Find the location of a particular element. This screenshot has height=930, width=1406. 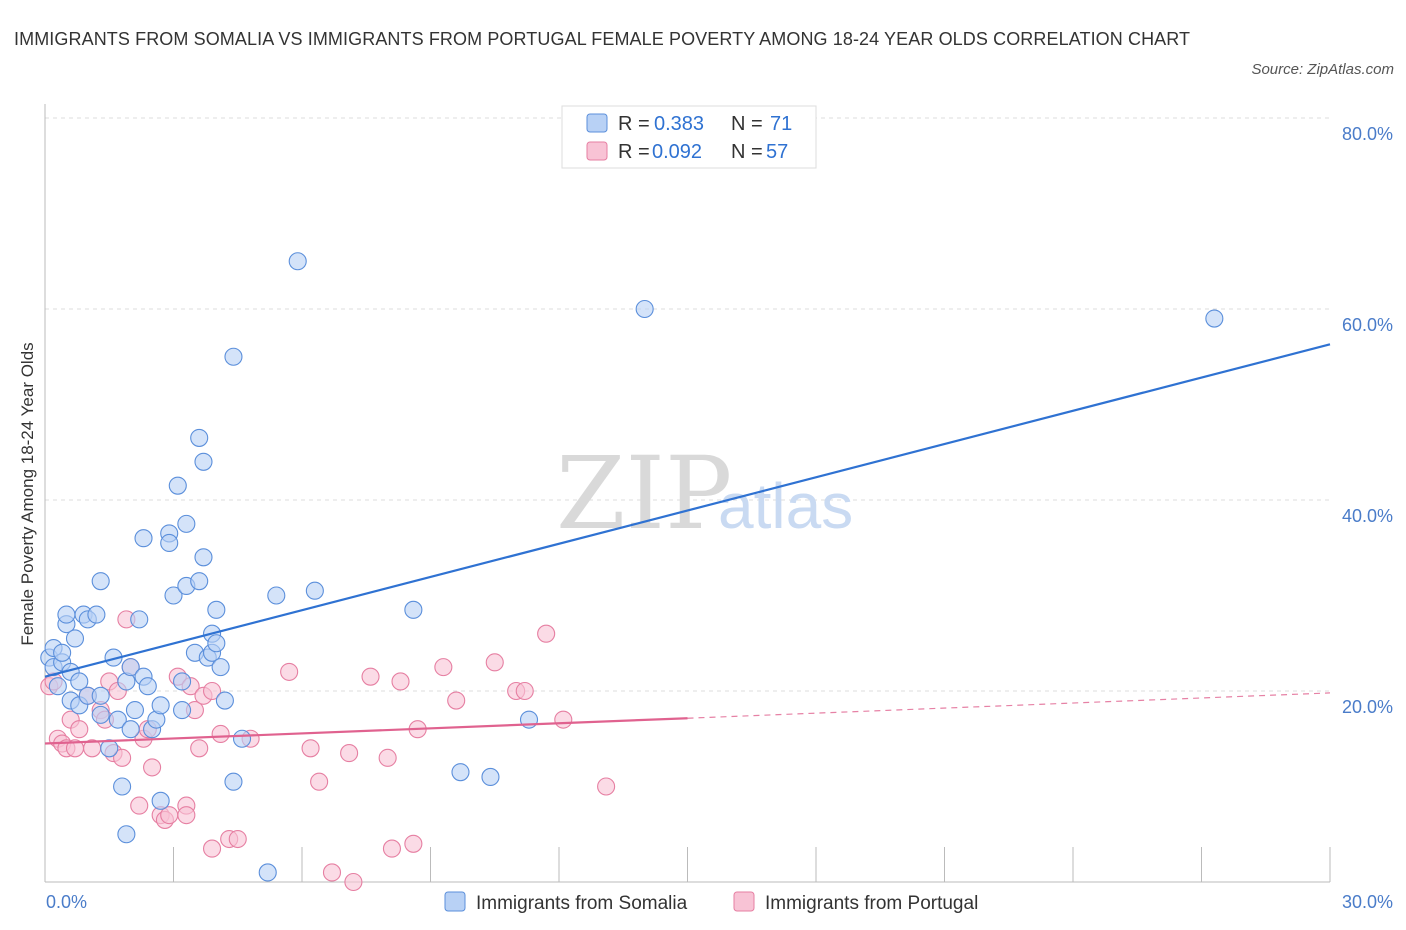

legend-swatch-portugal is located at coordinates (744, 901).